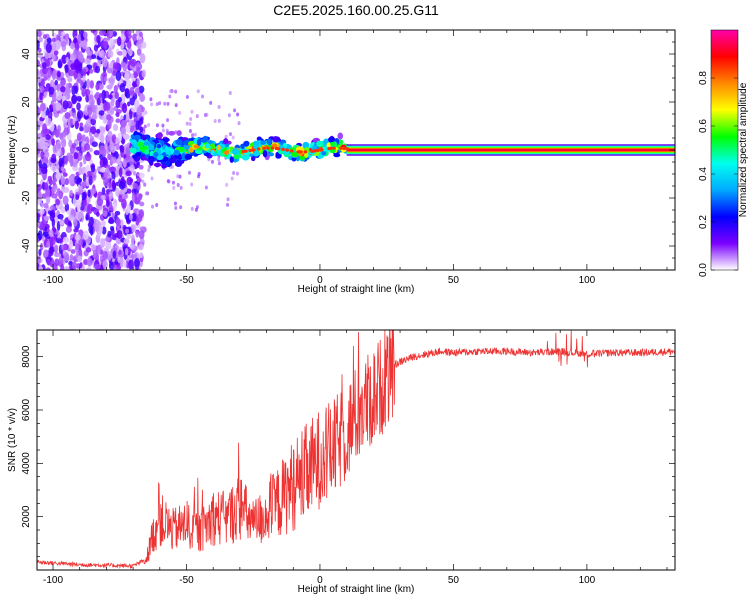 The image size is (750, 600). I want to click on spectrogram-ytick-label: 20, so click(26, 102).